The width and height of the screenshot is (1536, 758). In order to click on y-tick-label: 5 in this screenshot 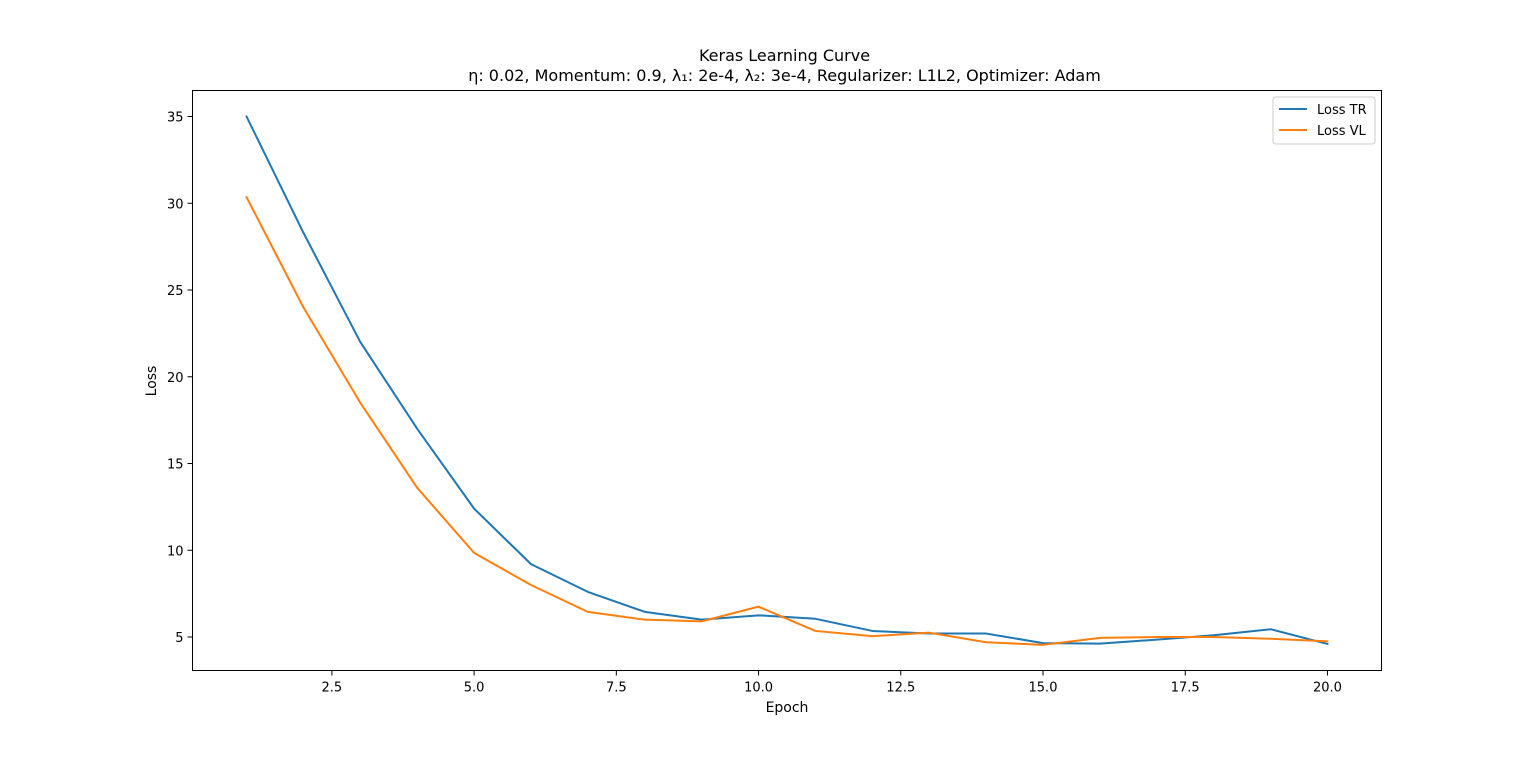, I will do `click(179, 638)`.